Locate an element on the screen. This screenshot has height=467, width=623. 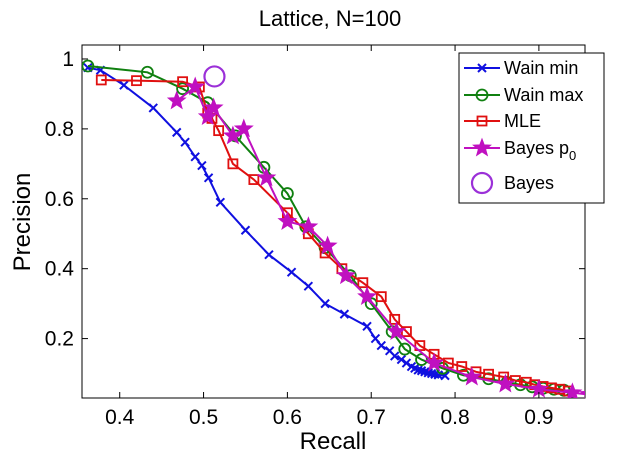
x-tick-label: 0.8 is located at coordinates (454, 417).